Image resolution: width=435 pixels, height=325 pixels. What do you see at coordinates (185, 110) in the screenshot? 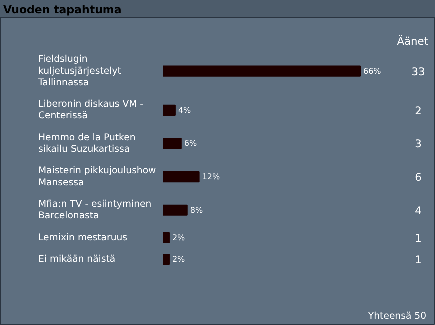
I see `data-label: 4%` at bounding box center [185, 110].